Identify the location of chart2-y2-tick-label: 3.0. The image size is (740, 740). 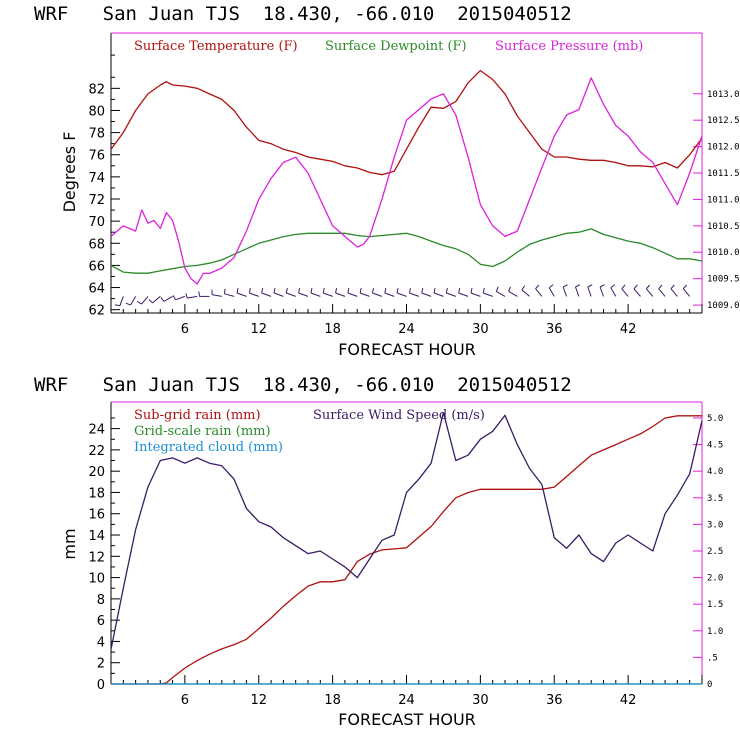
(715, 525).